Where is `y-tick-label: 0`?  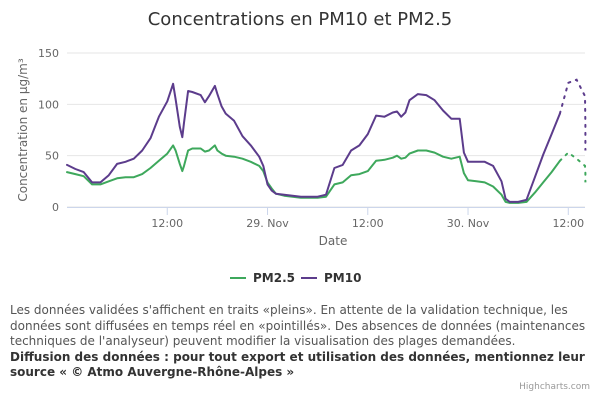
y-tick-label: 0 is located at coordinates (55, 207).